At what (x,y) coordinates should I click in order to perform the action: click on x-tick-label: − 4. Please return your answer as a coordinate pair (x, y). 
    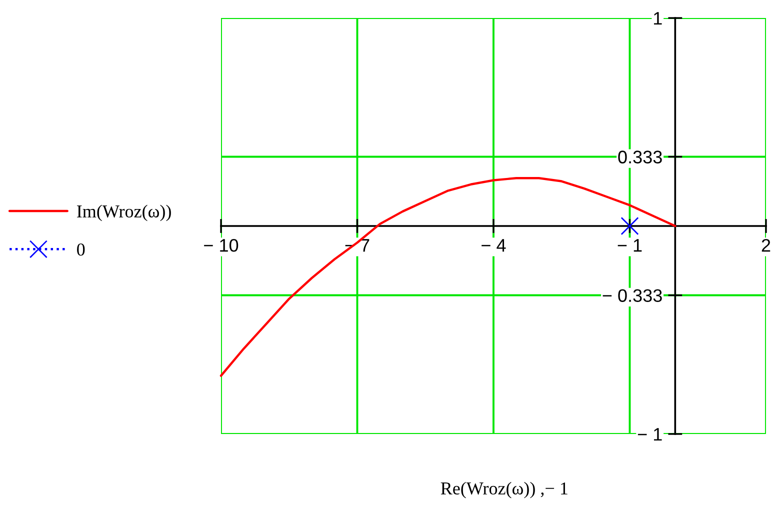
    Looking at the image, I should click on (494, 245).